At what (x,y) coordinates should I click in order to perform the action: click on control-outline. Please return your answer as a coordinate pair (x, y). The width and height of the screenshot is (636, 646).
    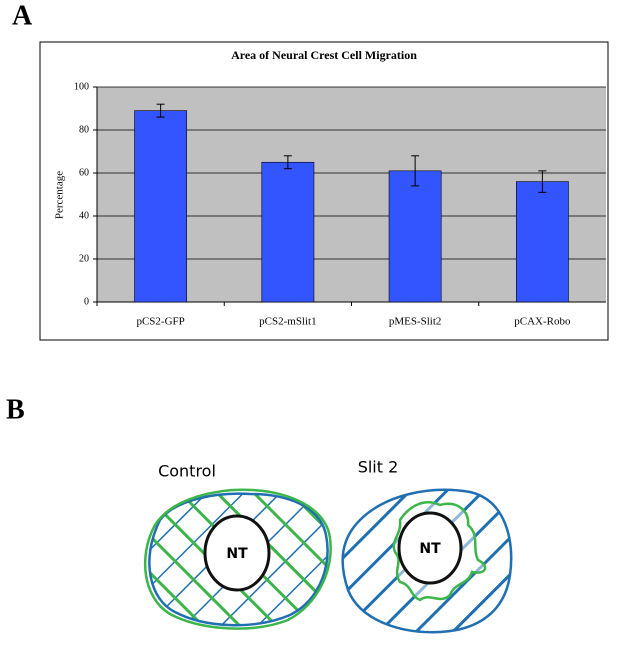
    Looking at the image, I should click on (237, 559).